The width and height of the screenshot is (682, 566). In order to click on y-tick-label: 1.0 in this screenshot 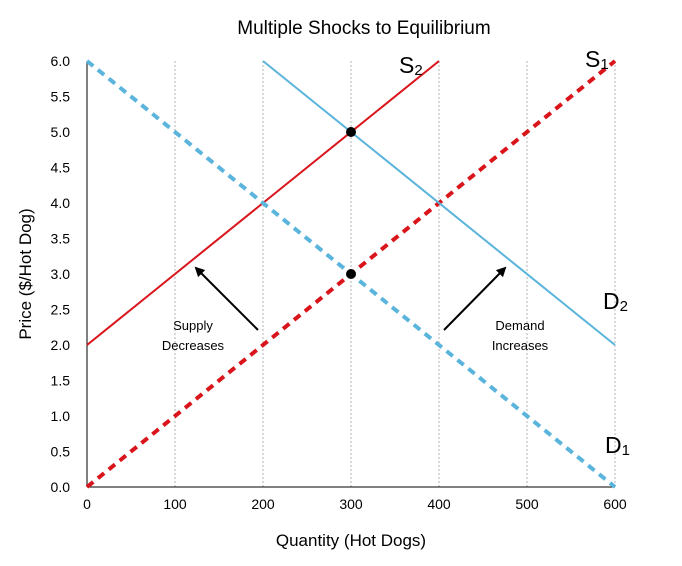, I will do `click(61, 416)`.